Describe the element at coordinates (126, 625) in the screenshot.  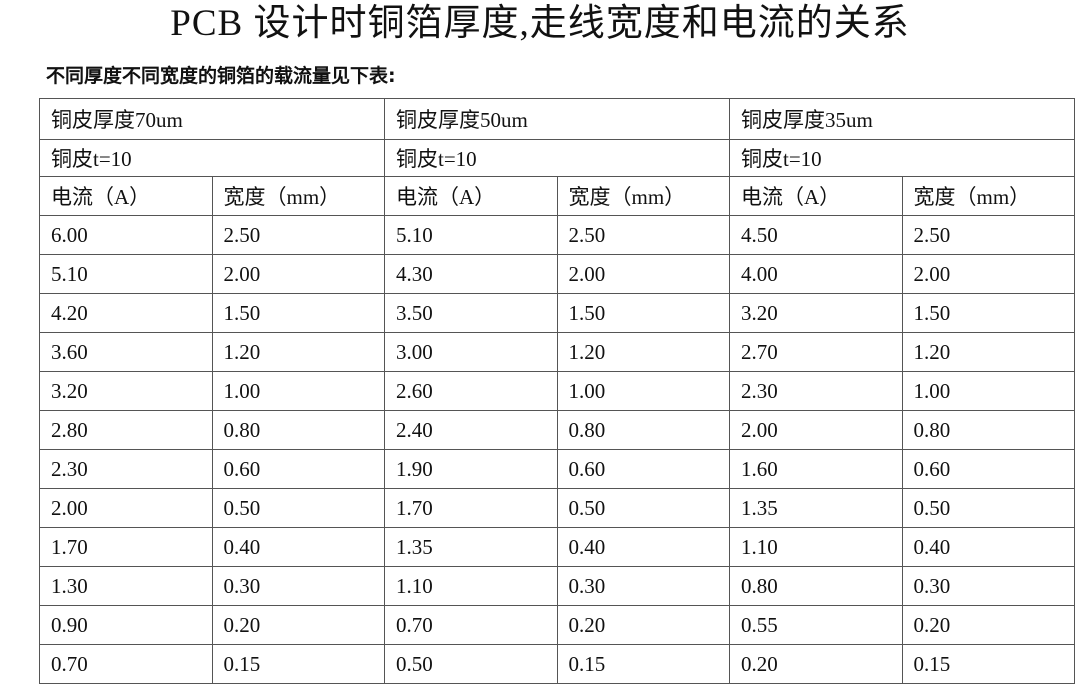
I see `current-cell: 0.90` at that location.